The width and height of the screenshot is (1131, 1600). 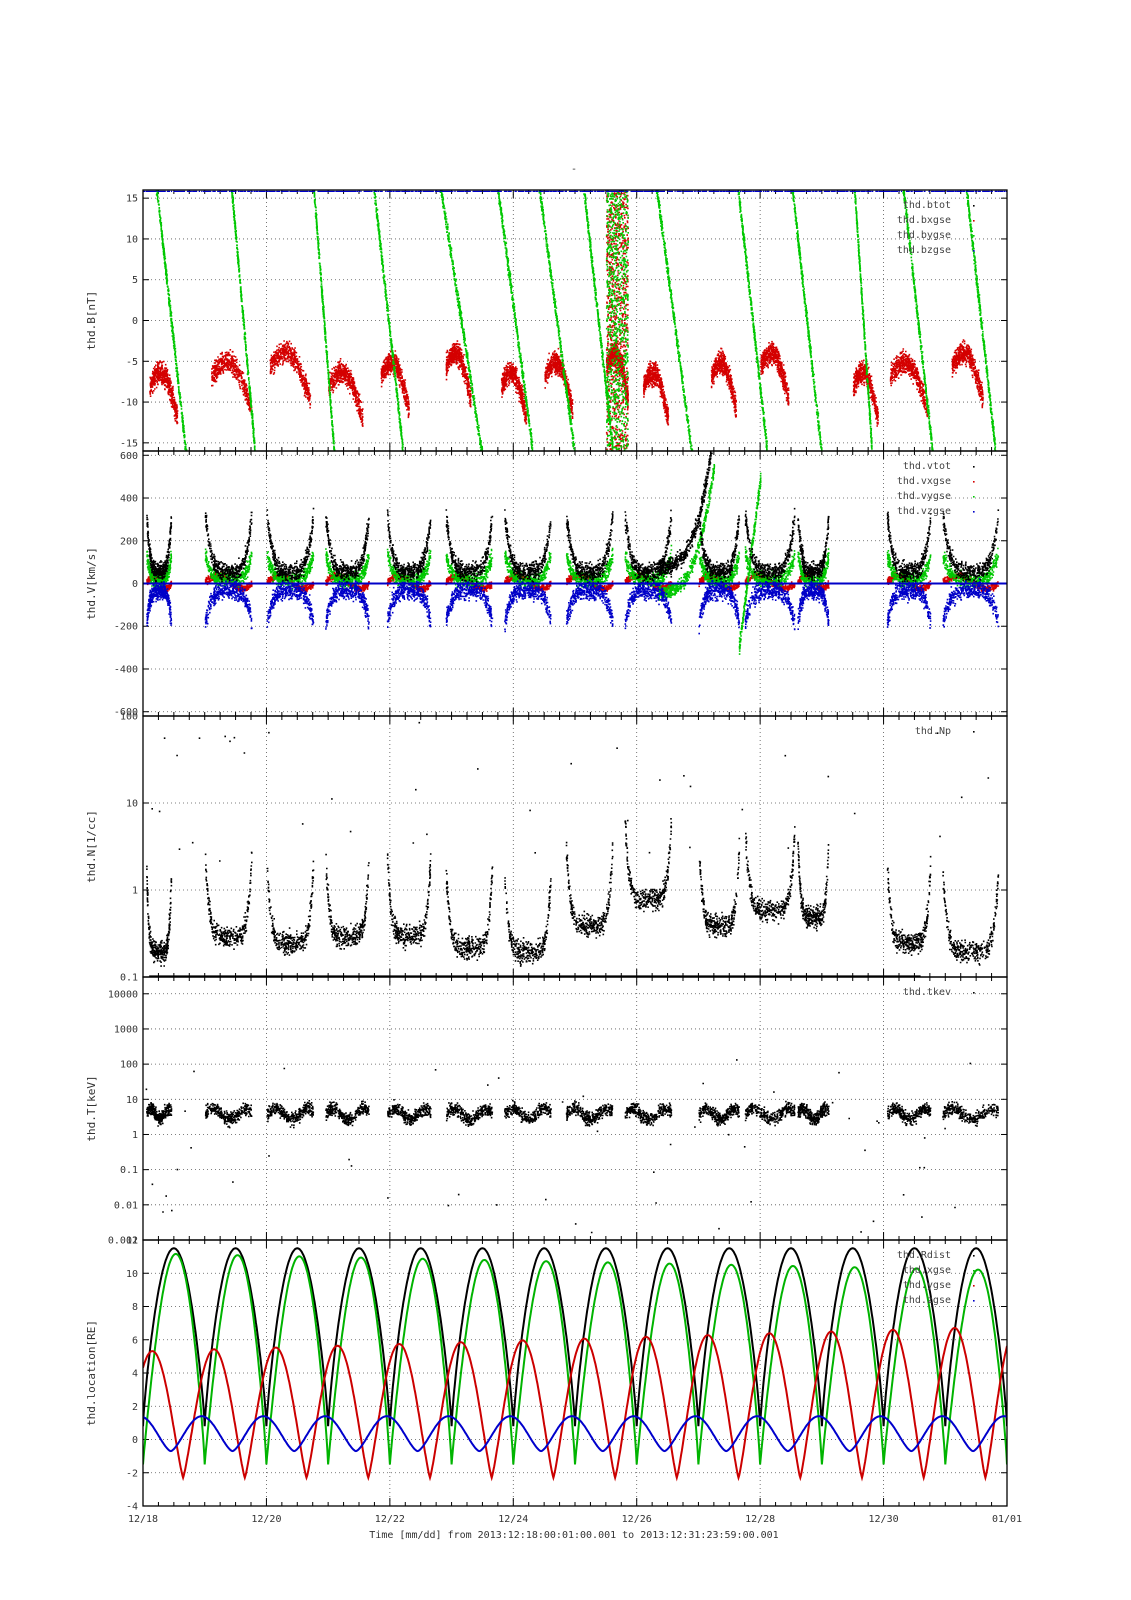 I want to click on x-tick-label: 12/28, so click(x=760, y=1519).